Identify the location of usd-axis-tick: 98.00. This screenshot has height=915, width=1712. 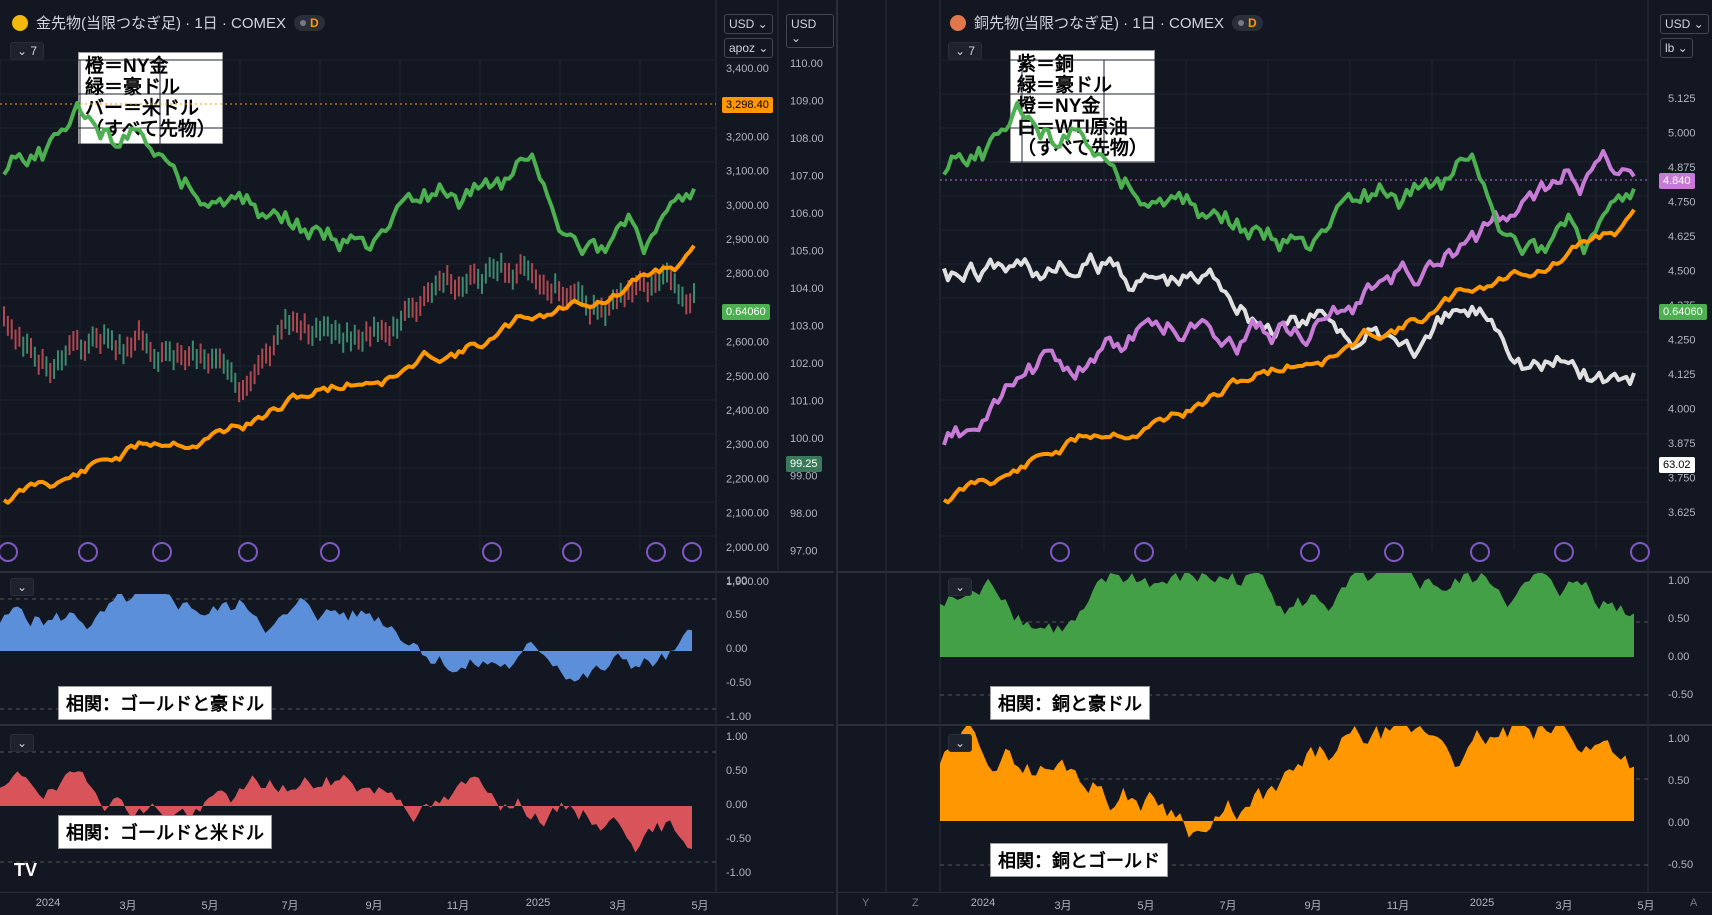
(804, 514).